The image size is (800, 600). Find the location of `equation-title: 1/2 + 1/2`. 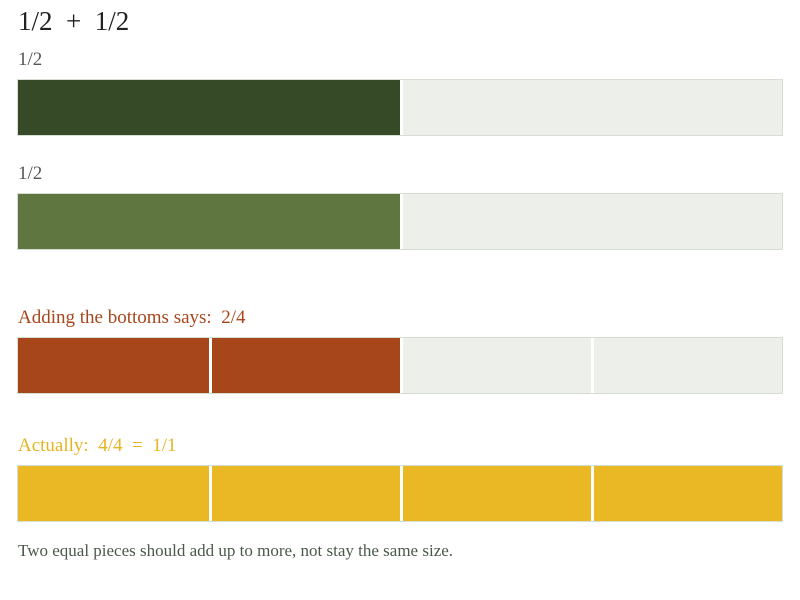

equation-title: 1/2 + 1/2 is located at coordinates (74, 21).